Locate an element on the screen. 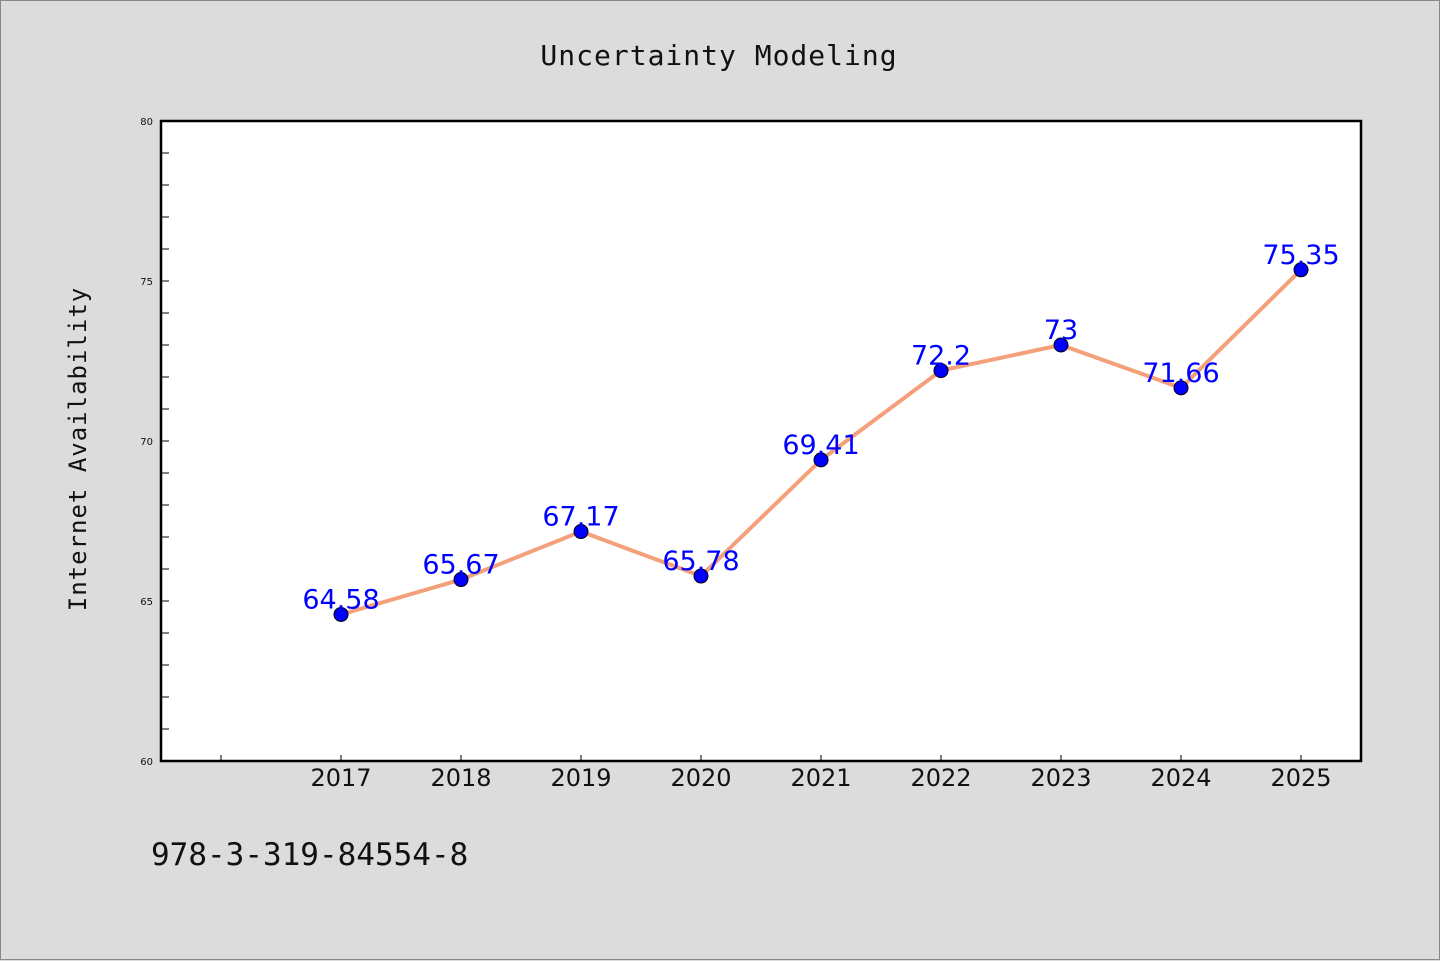 This screenshot has width=1440, height=961. chart-title: Uncertainty Modeling is located at coordinates (718, 55).